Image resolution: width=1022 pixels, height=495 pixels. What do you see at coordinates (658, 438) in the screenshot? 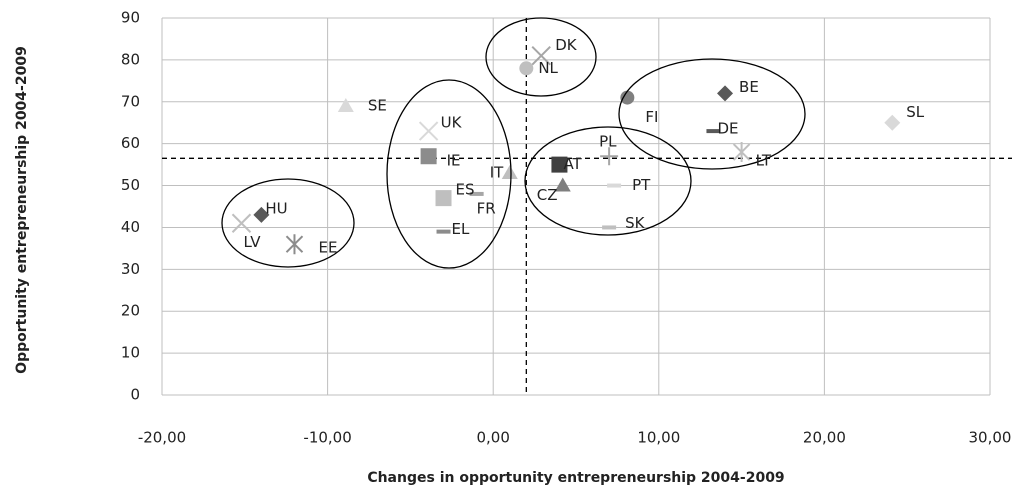
I see `x-tick-label: 10,00` at bounding box center [658, 438].